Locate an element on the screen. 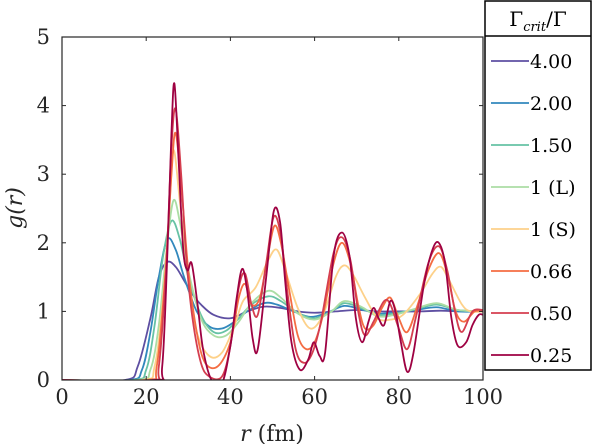 The width and height of the screenshot is (592, 444). legend-entry: 2.00 is located at coordinates (531, 104).